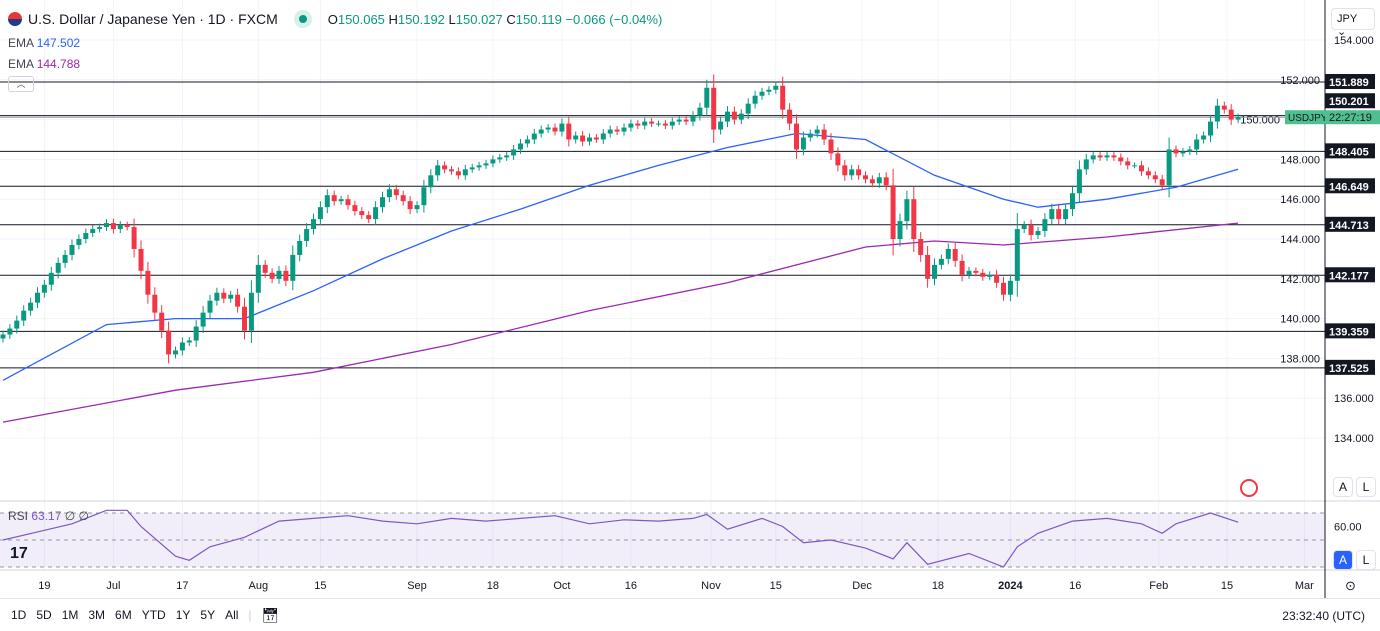 The height and width of the screenshot is (631, 1380). Describe the element at coordinates (620, 538) in the screenshot. I see `rsi-line` at that location.